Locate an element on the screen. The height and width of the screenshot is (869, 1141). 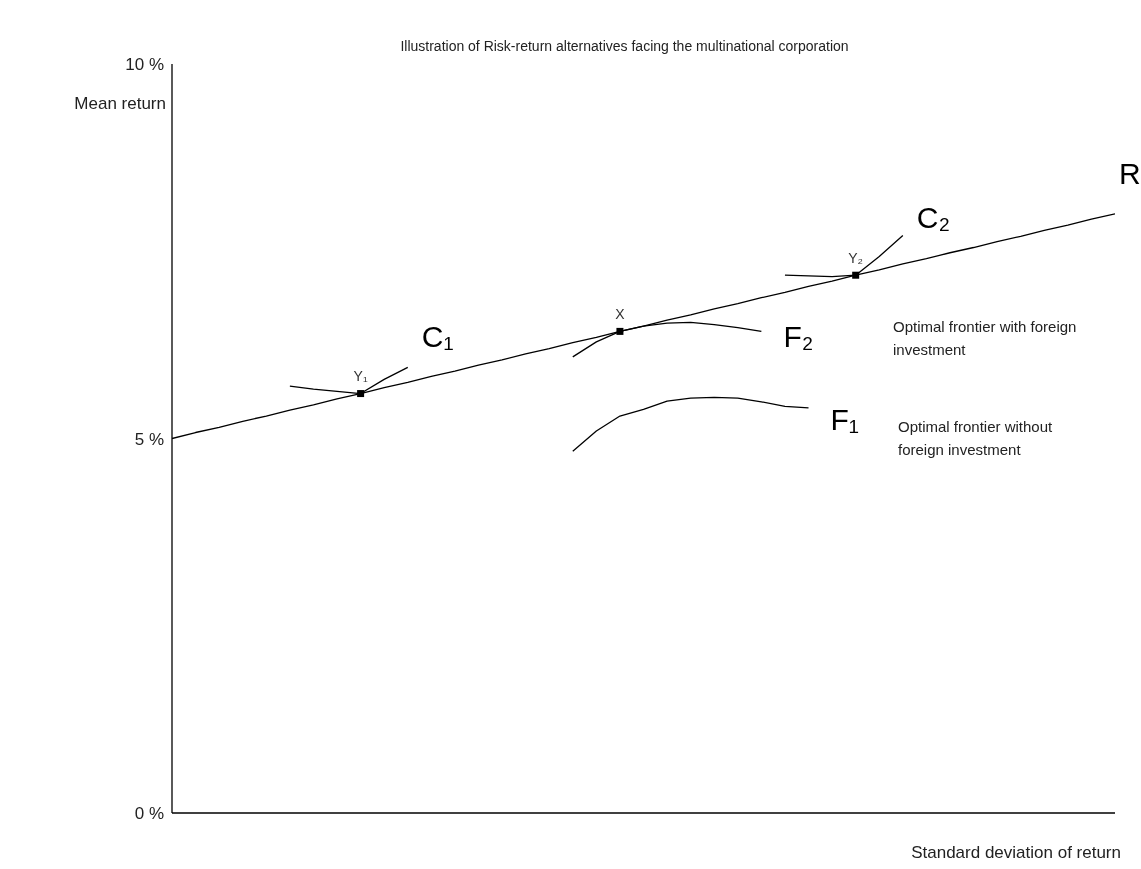
y-tick-label: 10 % is located at coordinates (144, 65).